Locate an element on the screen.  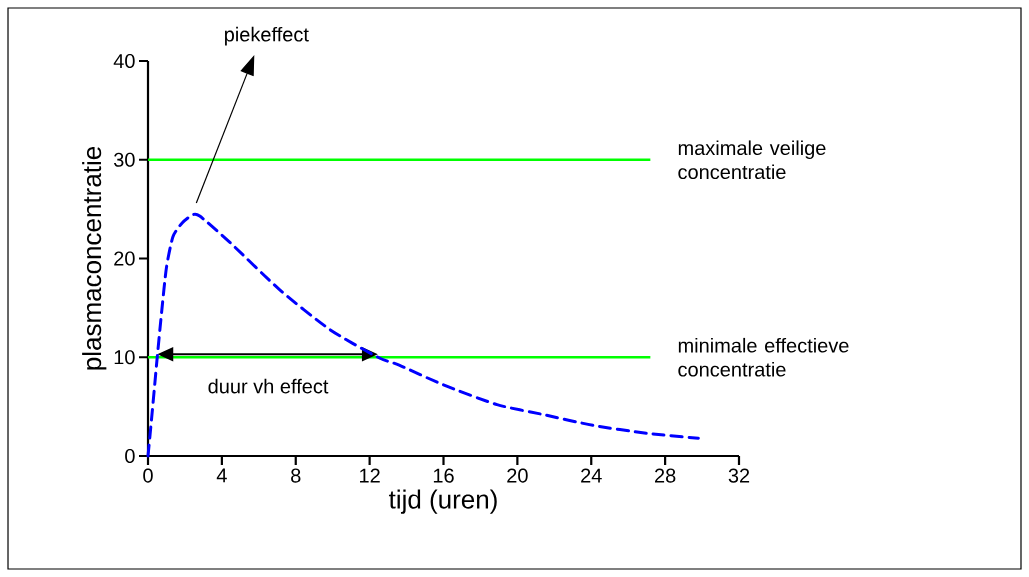
y-tick-label: 30 is located at coordinates (124, 159).